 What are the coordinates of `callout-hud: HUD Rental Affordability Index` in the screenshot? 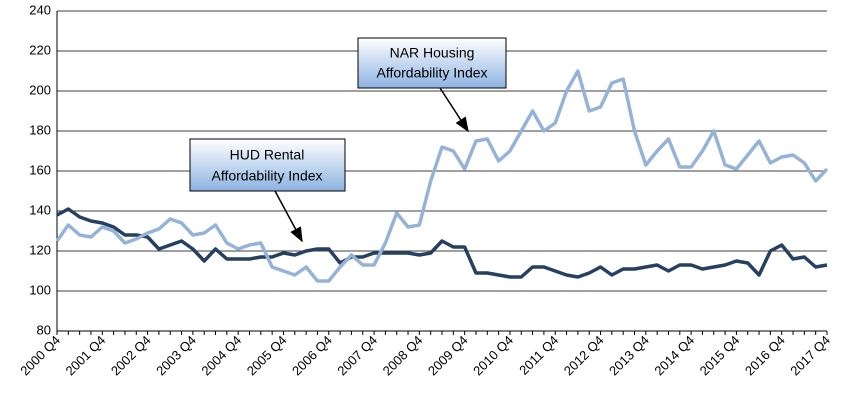 It's located at (267, 190).